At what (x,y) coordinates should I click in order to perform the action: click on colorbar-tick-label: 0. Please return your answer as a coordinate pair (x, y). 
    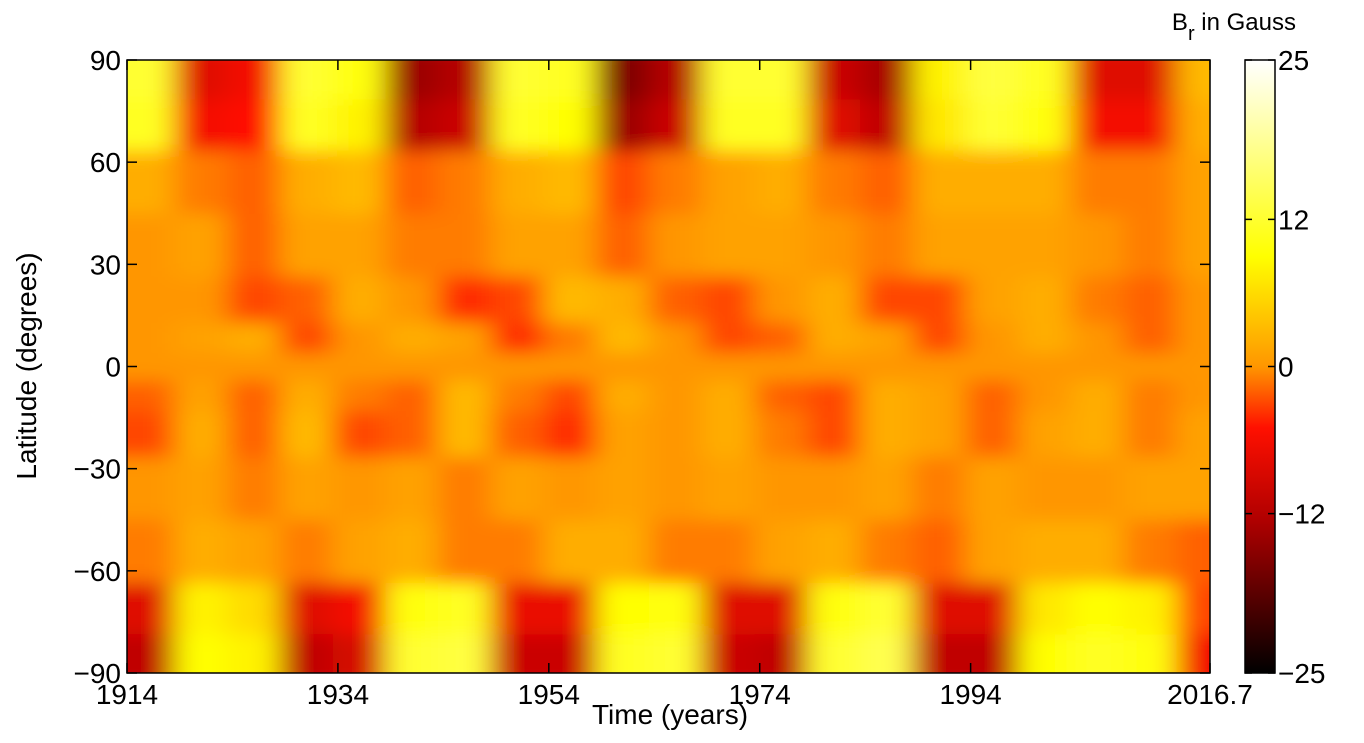
    Looking at the image, I should click on (1286, 367).